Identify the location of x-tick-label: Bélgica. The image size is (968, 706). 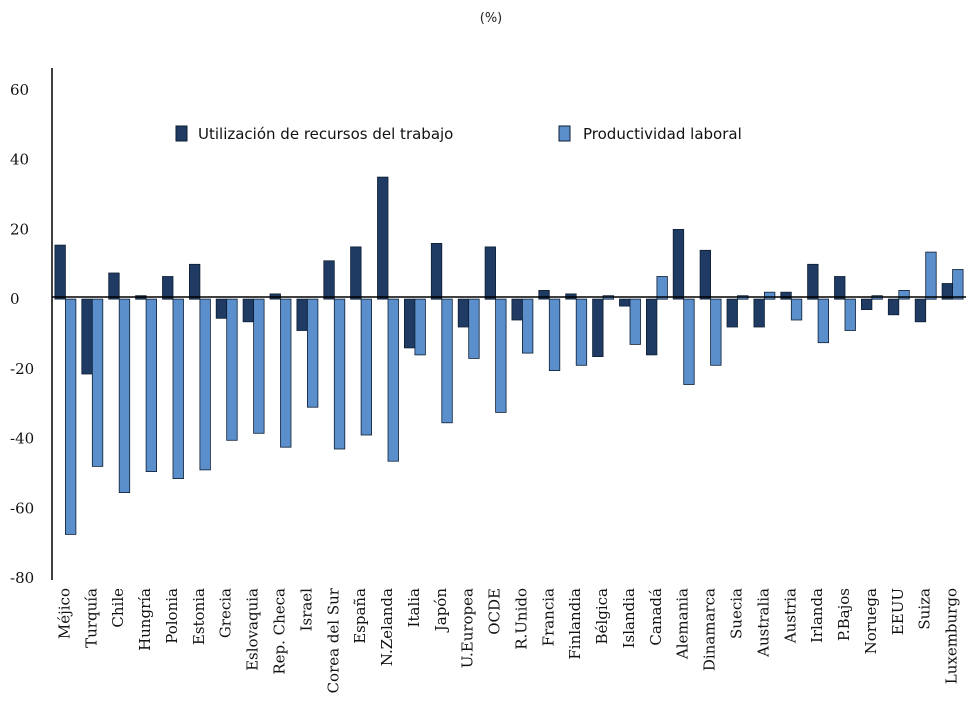
(602, 616).